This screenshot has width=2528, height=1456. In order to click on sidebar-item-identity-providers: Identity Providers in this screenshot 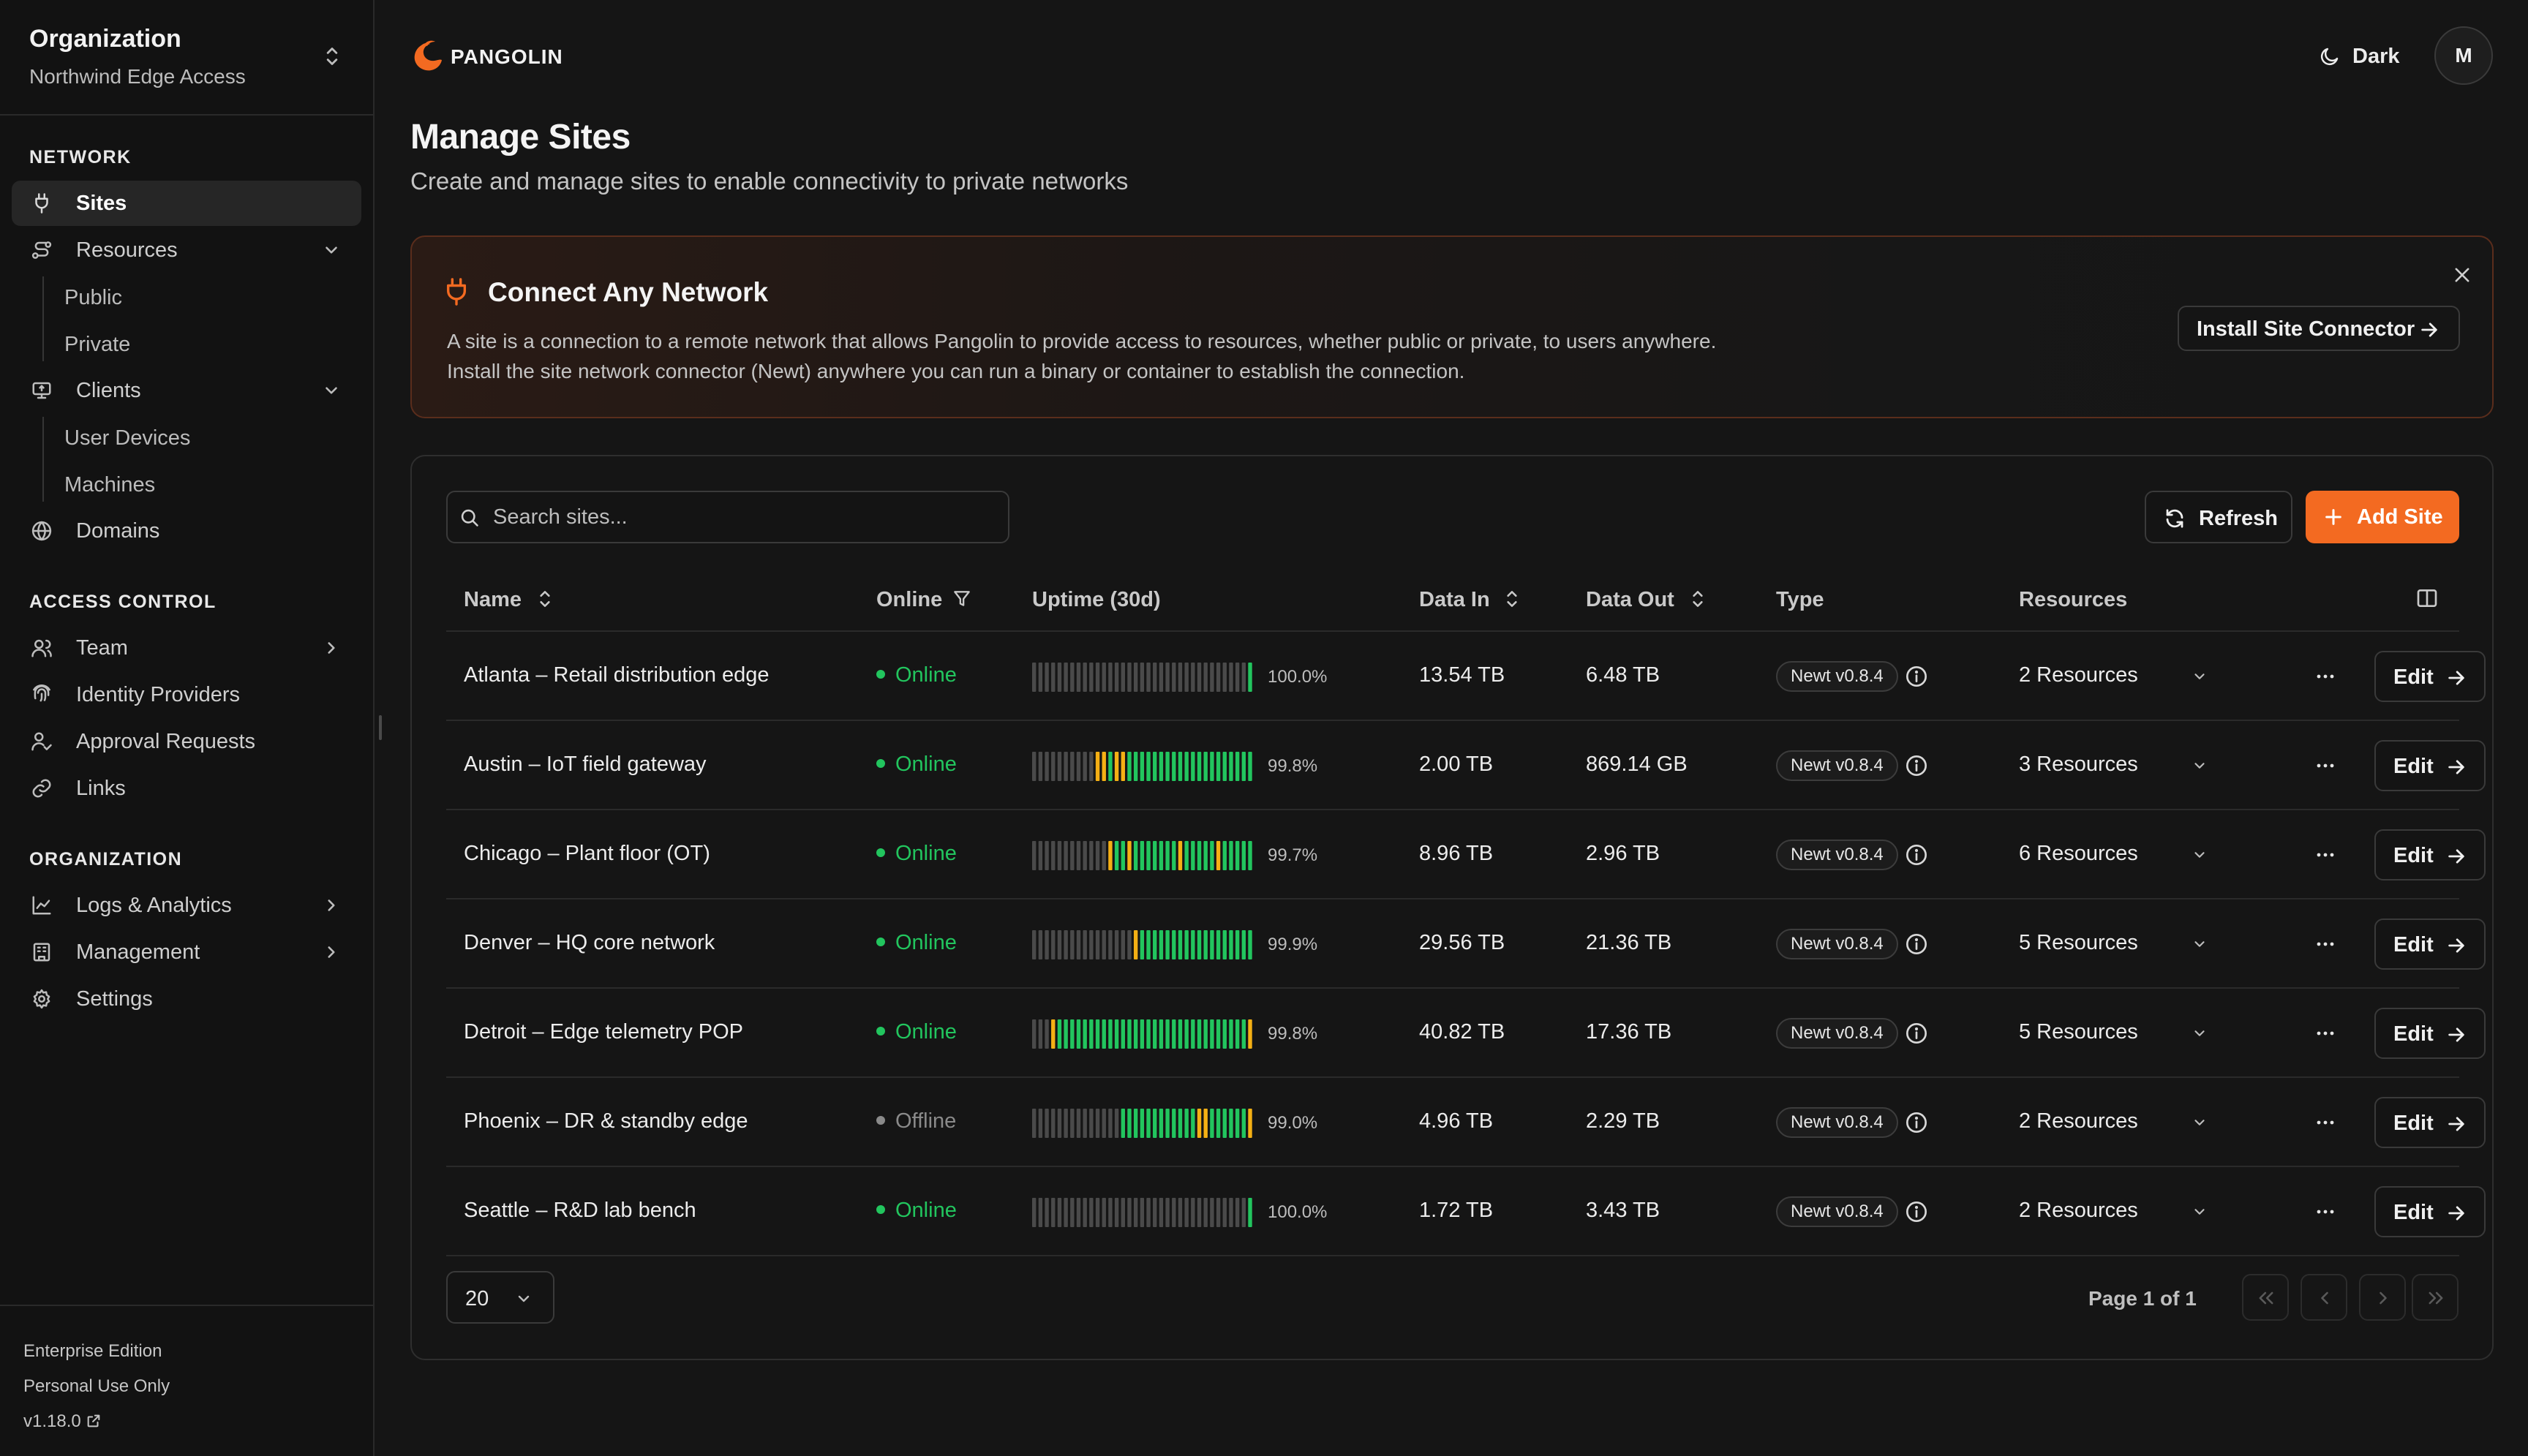, I will do `click(186, 695)`.